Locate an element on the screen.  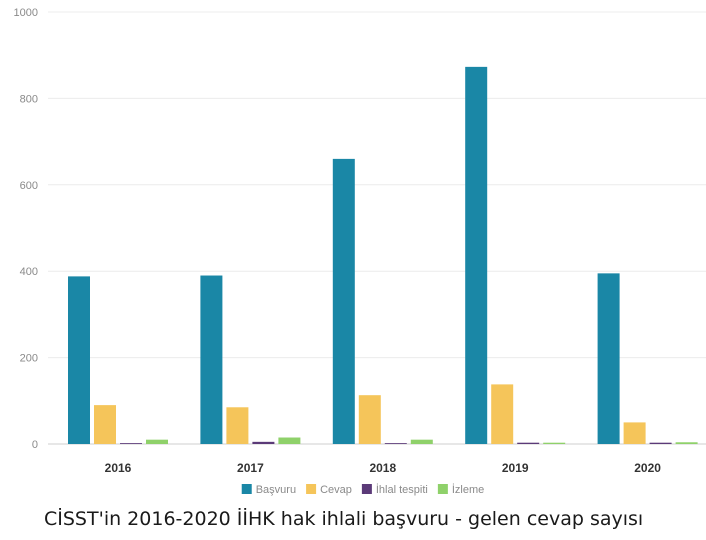
y-tick-label: 1000 is located at coordinates (26, 13).